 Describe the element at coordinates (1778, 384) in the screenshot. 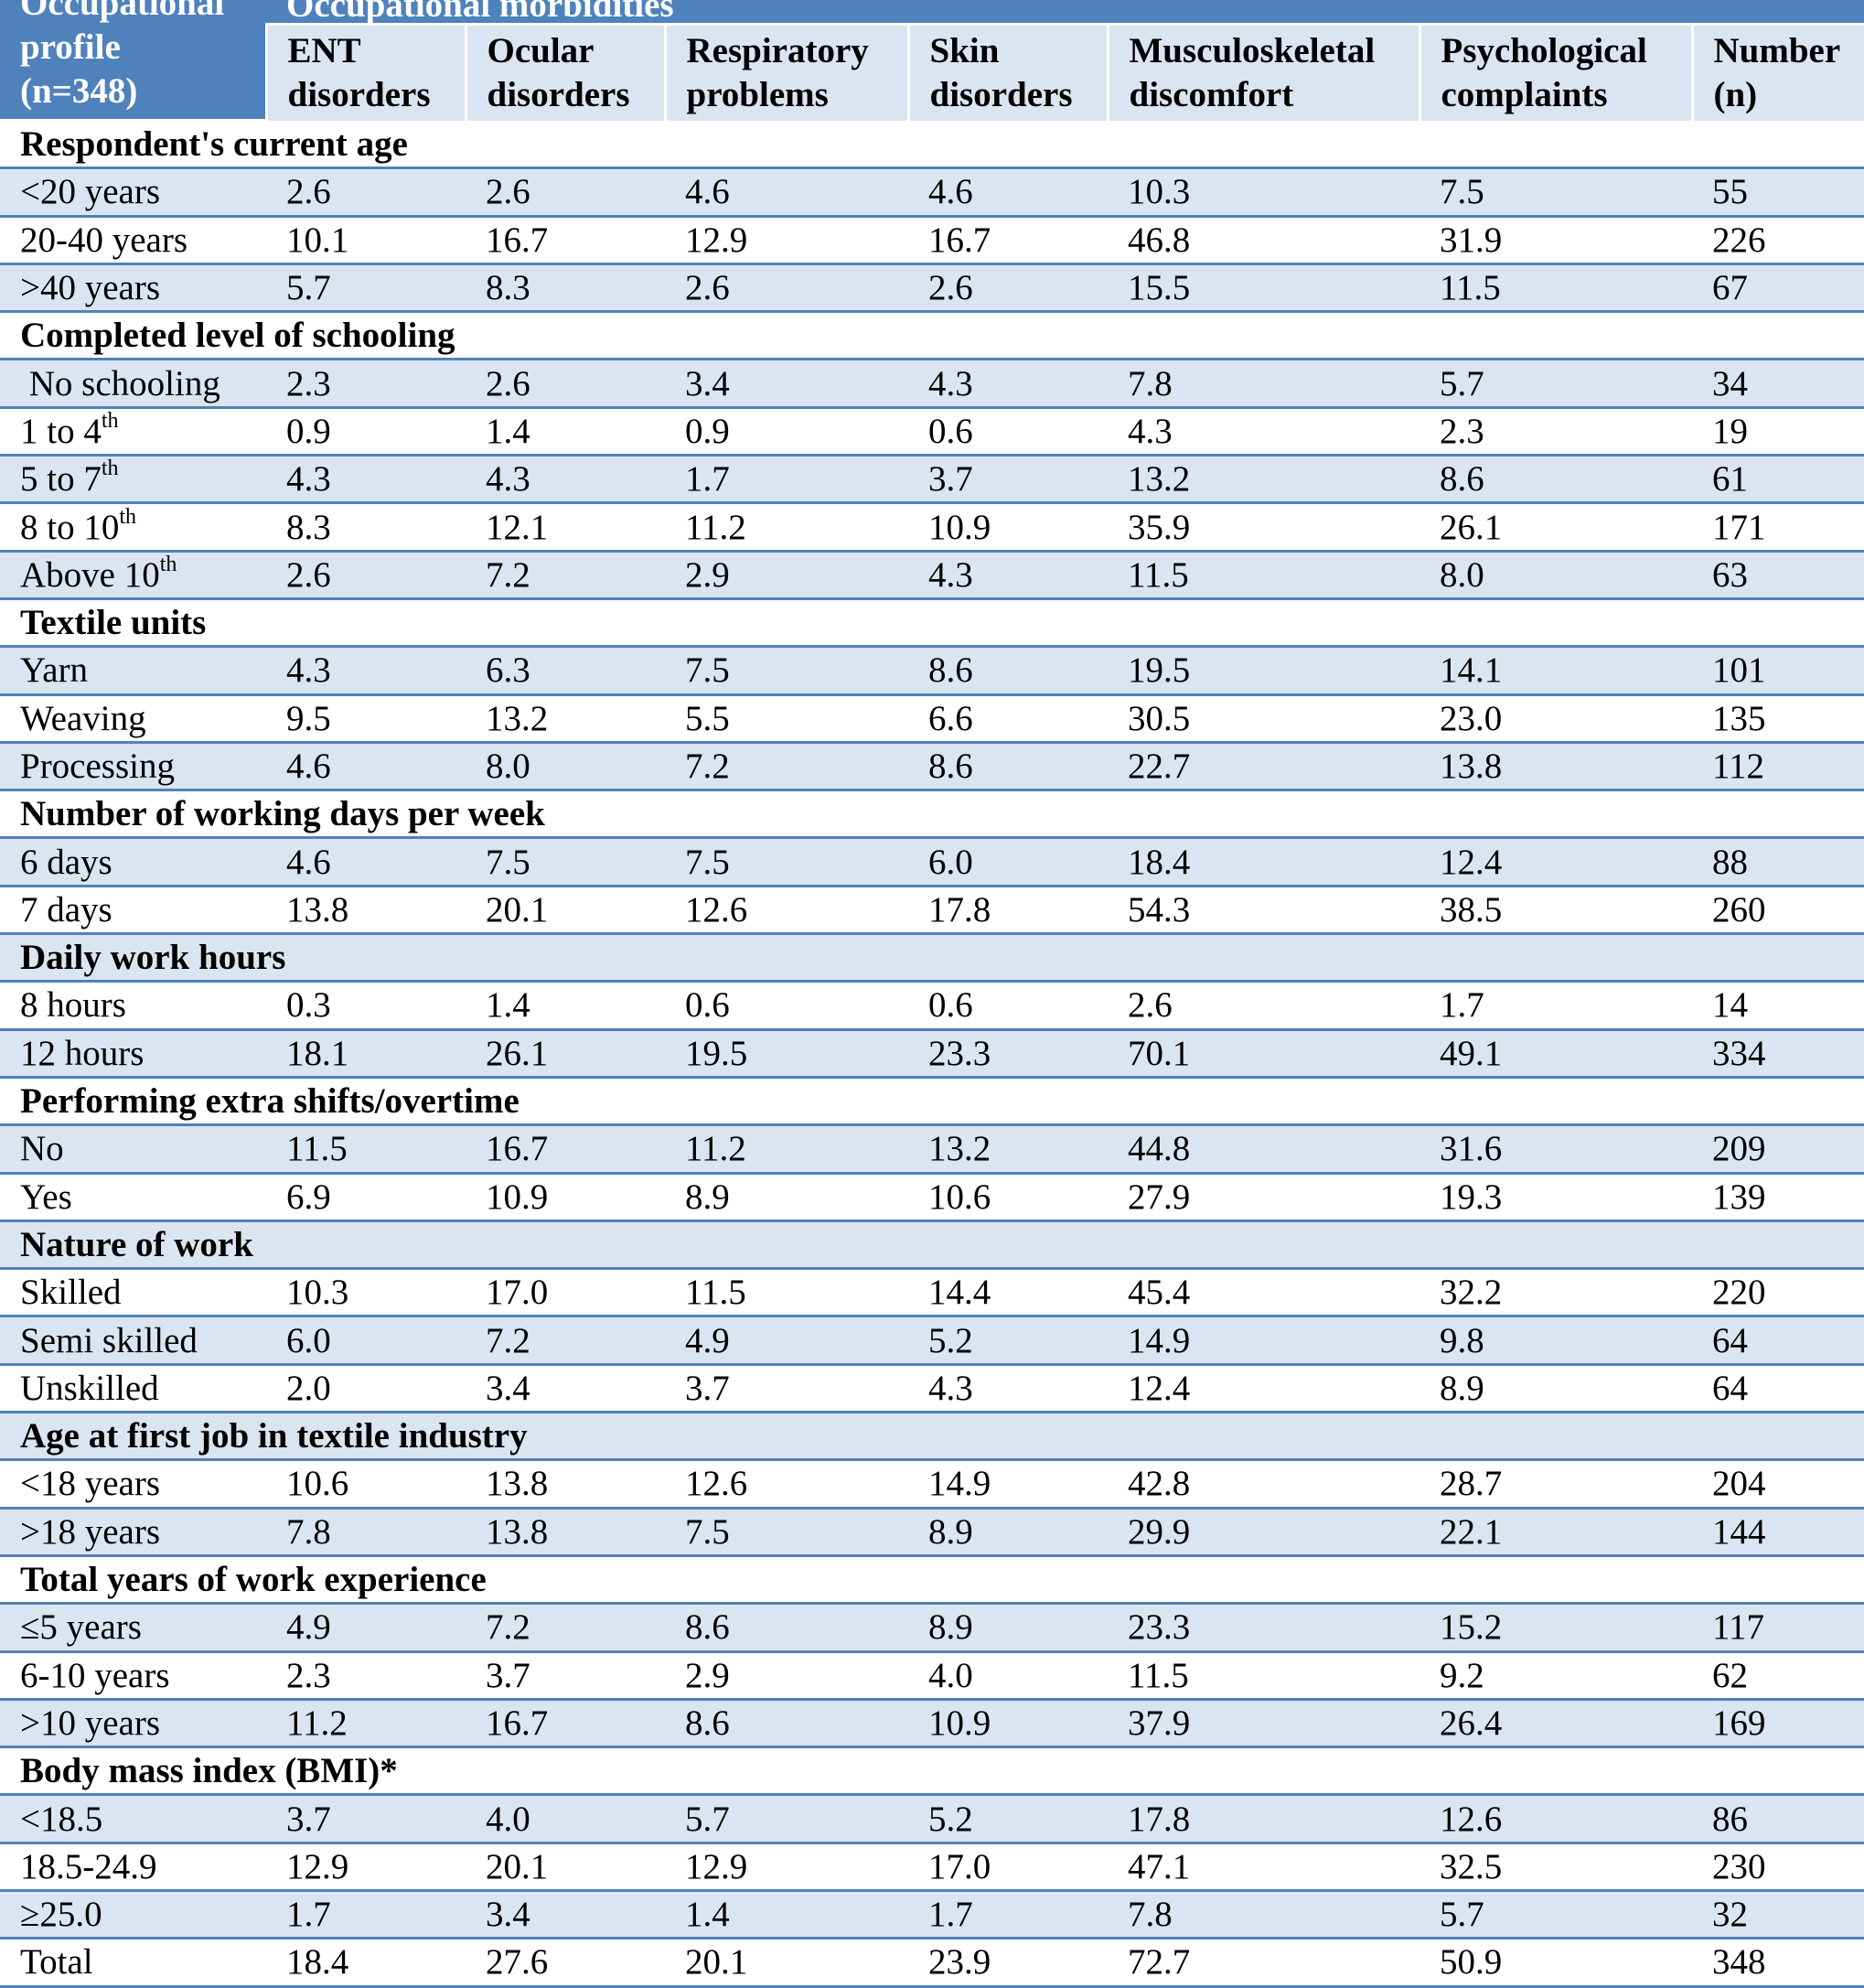

I see `count-cell: 34` at that location.